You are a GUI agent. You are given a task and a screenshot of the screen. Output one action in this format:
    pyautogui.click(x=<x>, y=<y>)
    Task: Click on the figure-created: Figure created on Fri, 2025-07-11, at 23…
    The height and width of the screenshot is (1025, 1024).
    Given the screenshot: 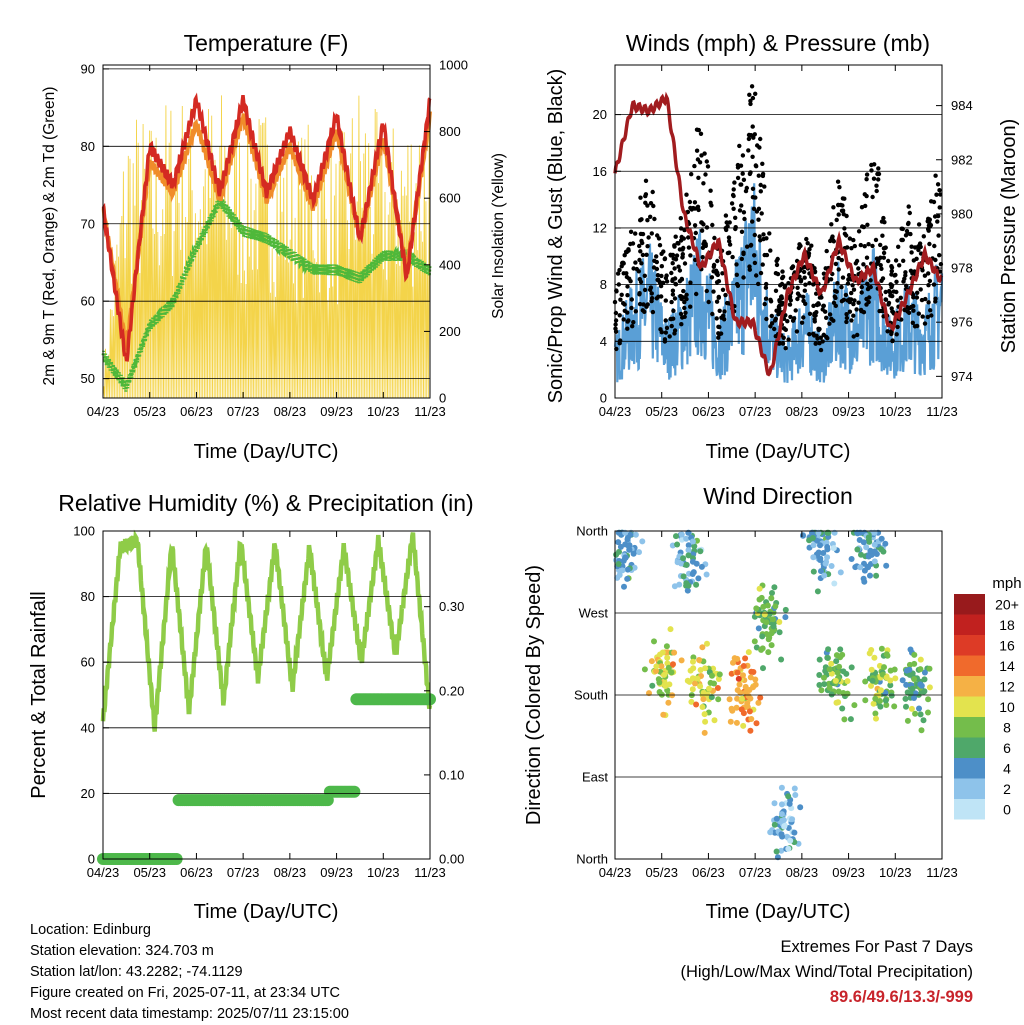 What is the action you would take?
    pyautogui.click(x=185, y=993)
    